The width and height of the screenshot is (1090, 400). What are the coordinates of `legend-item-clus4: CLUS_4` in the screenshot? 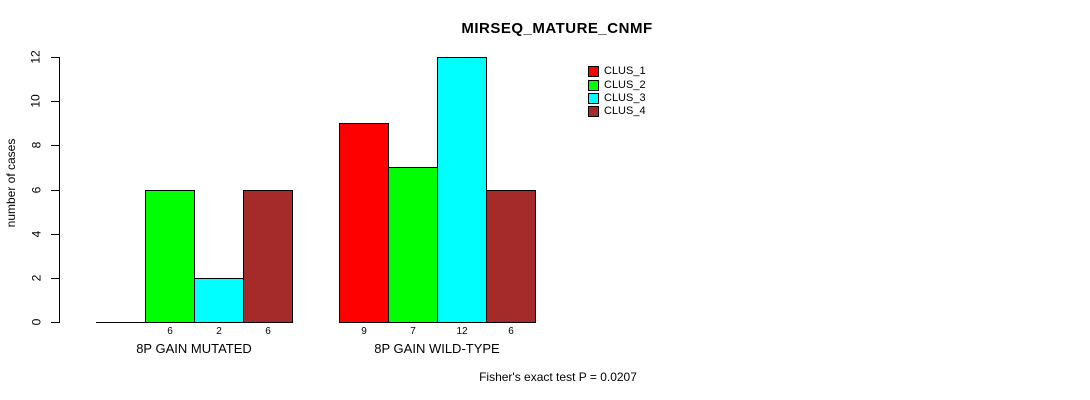 It's located at (617, 111).